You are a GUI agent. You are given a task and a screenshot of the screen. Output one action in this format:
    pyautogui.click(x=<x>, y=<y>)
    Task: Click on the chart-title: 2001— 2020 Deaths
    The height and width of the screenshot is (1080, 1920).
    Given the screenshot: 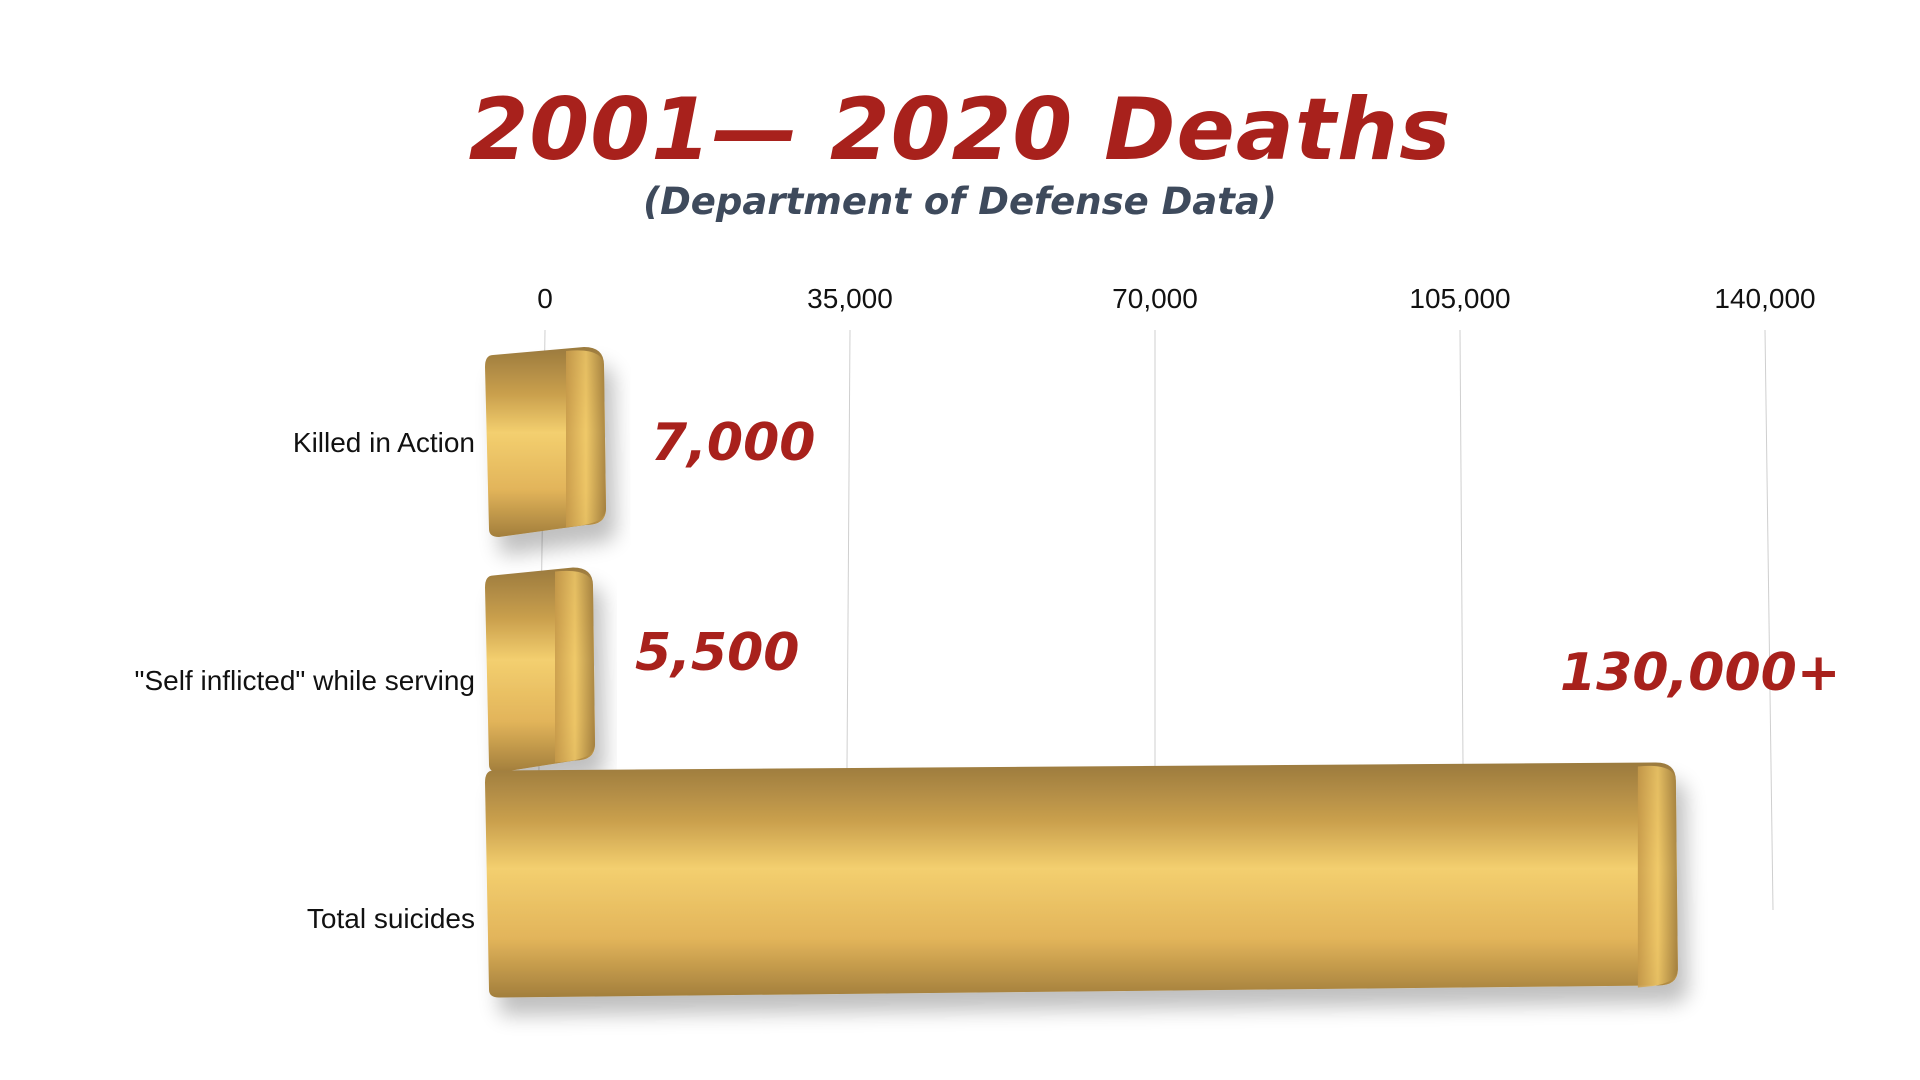 What is the action you would take?
    pyautogui.click(x=960, y=130)
    